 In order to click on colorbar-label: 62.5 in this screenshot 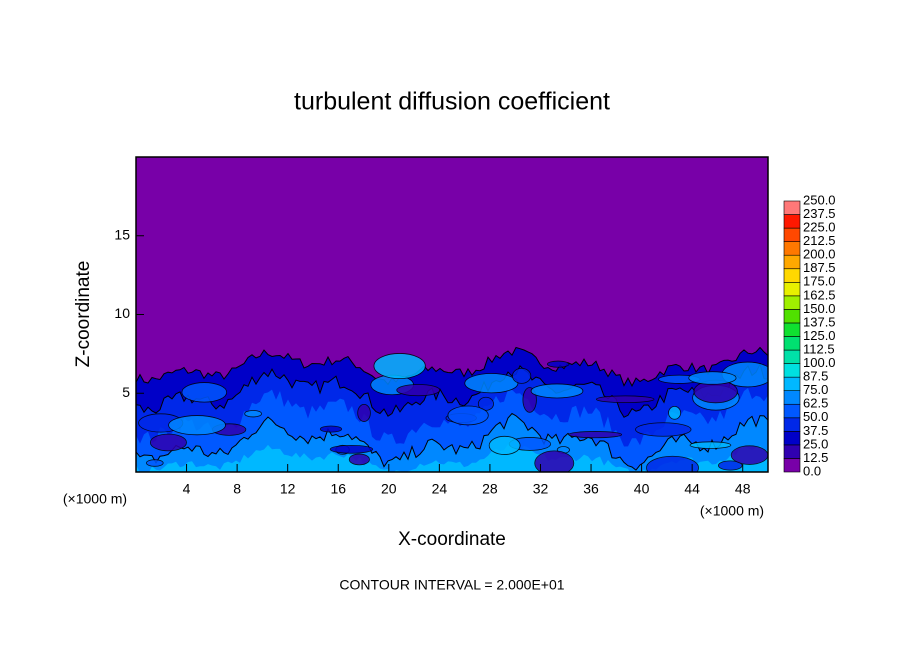, I will do `click(815, 403)`.